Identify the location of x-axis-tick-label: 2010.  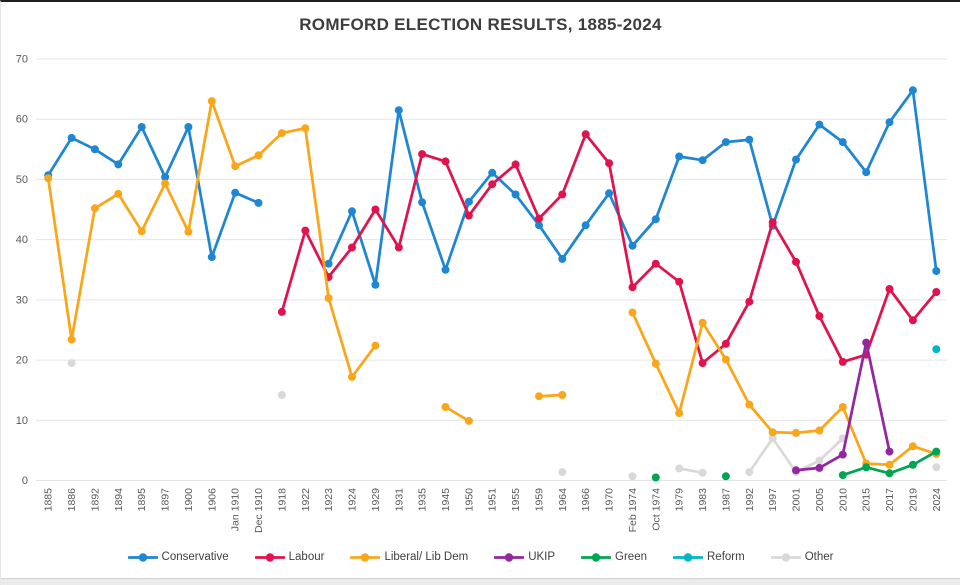
(843, 500).